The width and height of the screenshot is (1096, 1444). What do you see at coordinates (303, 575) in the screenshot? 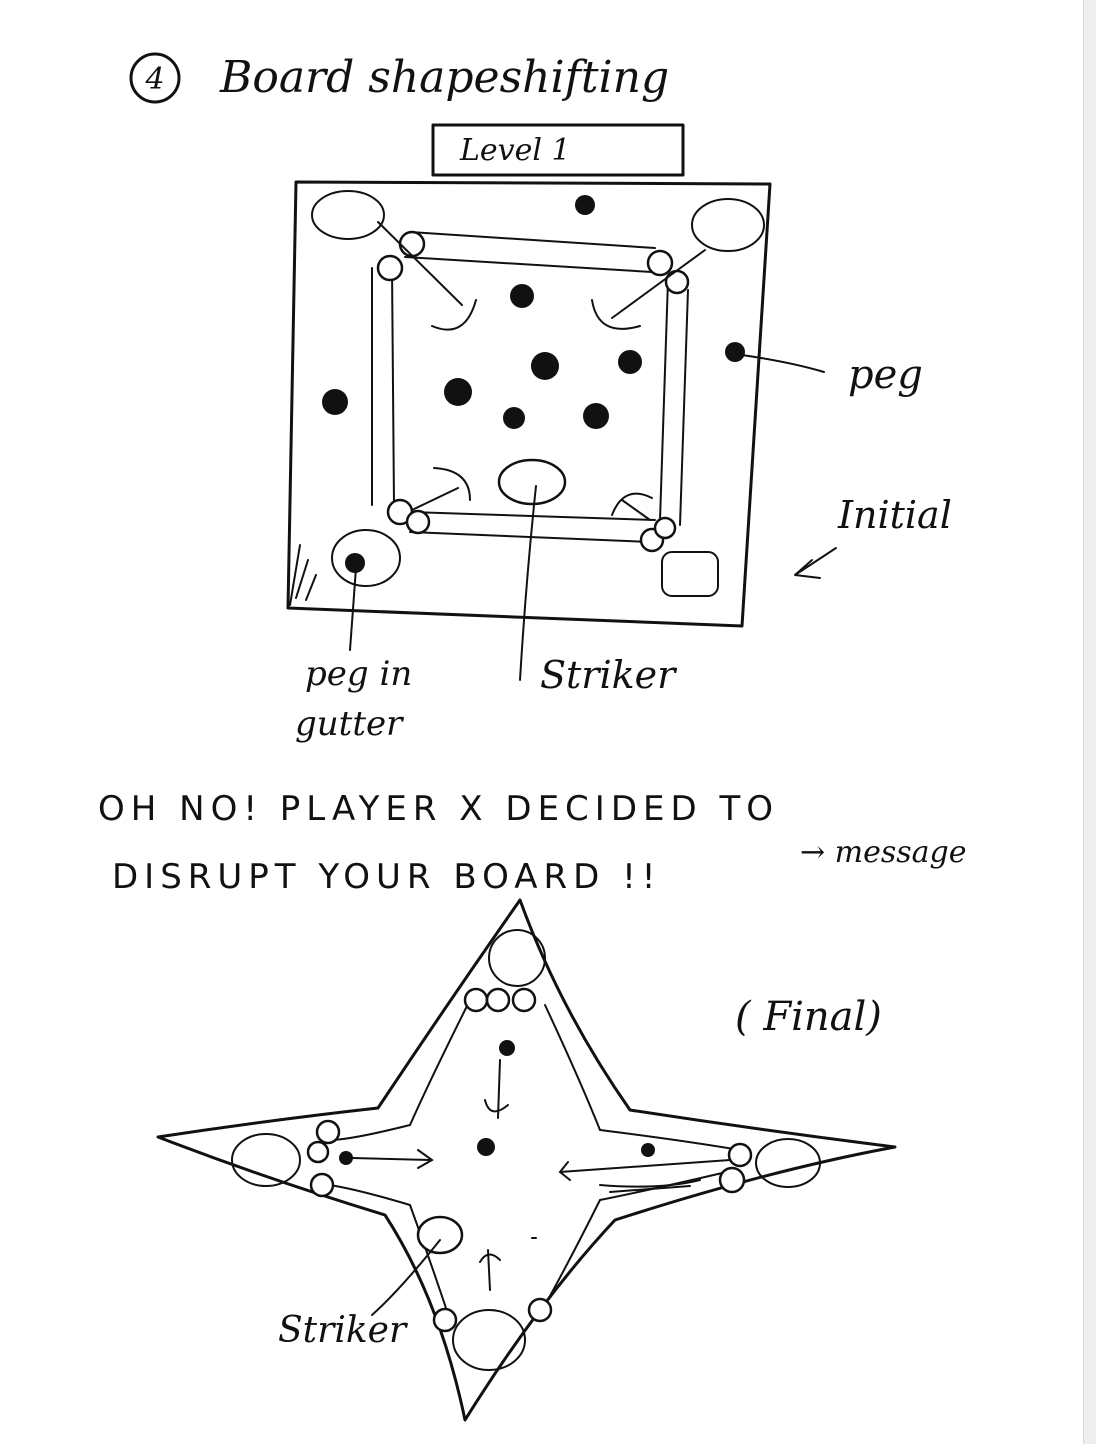
I see `board-corner-scribble` at bounding box center [303, 575].